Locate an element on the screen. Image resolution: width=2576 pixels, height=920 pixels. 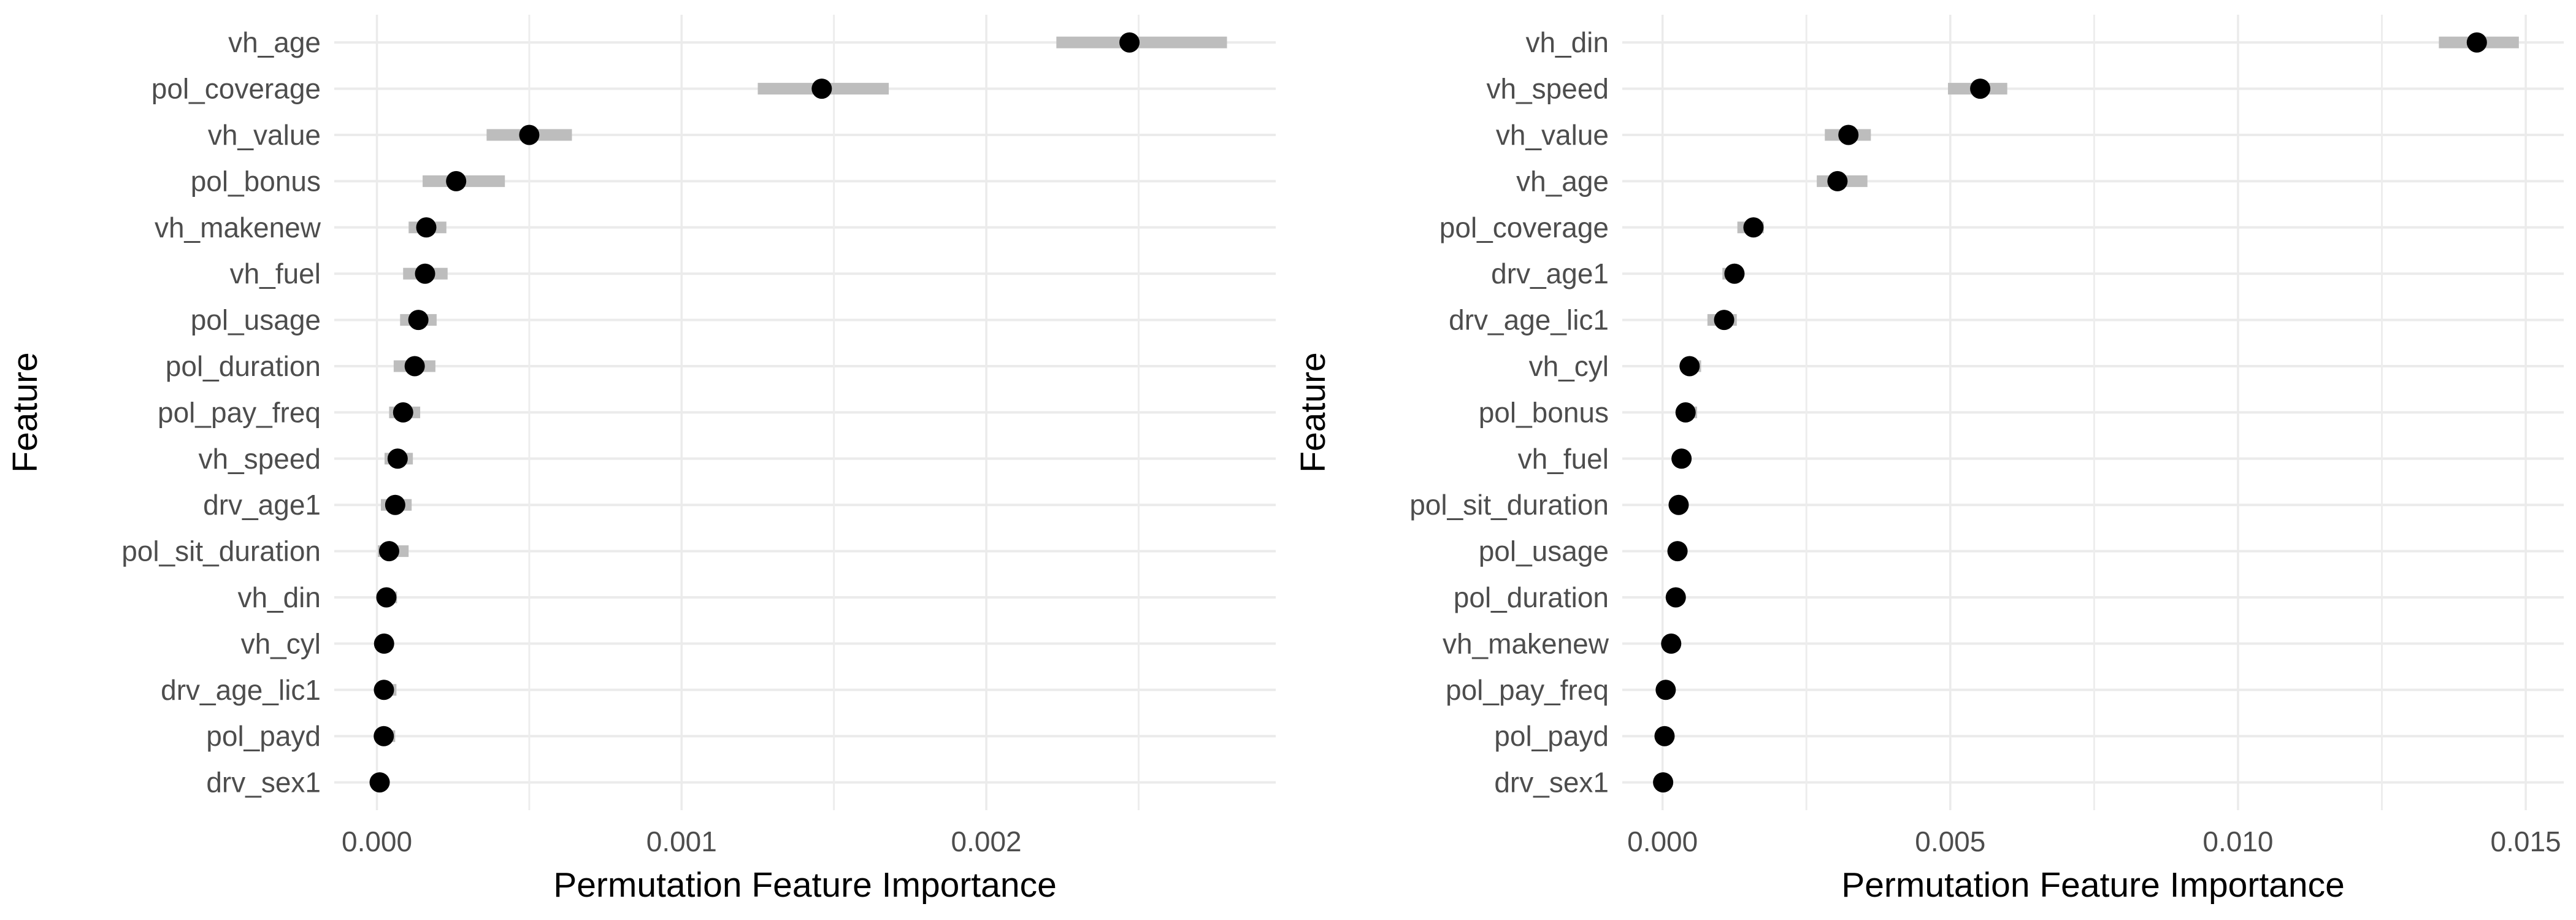
error-bar-vh_age is located at coordinates (1141, 42).